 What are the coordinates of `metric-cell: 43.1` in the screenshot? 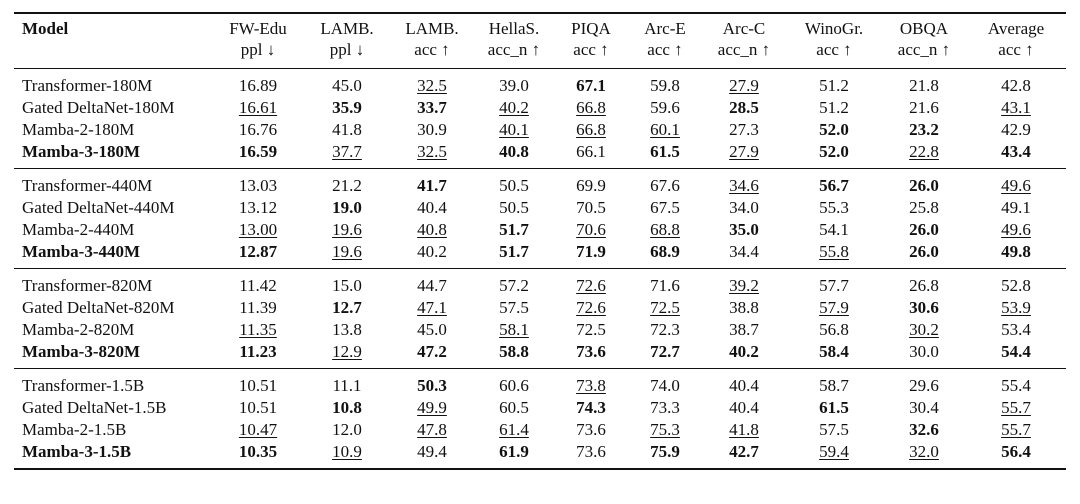 It's located at (1016, 108).